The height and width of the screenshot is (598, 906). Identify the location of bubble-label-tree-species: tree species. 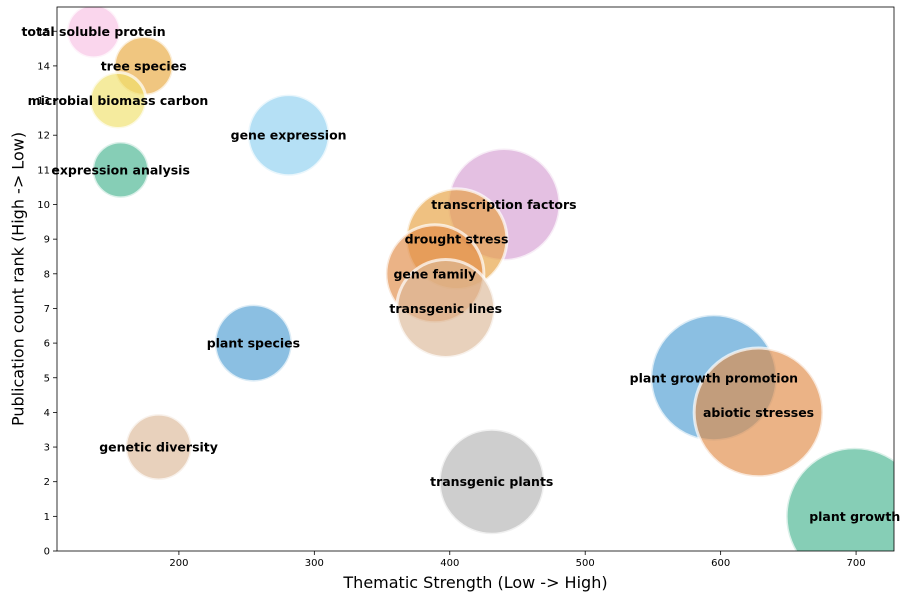
(144, 65).